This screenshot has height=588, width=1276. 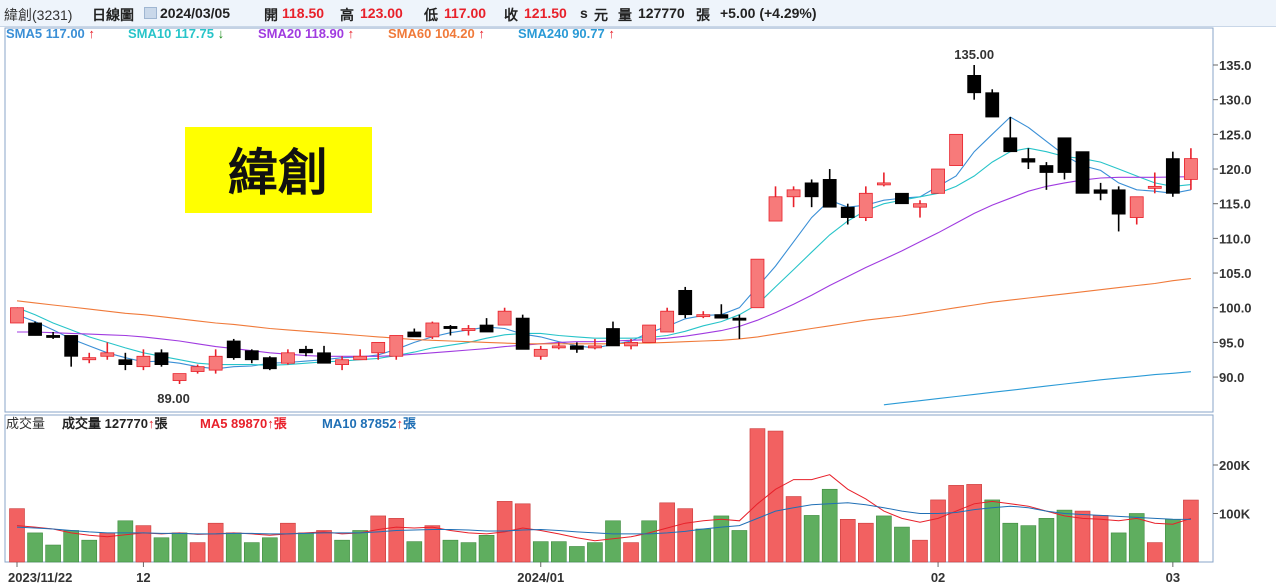 What do you see at coordinates (233, 423) in the screenshot?
I see `volume-legend-item: MA5 89870` at bounding box center [233, 423].